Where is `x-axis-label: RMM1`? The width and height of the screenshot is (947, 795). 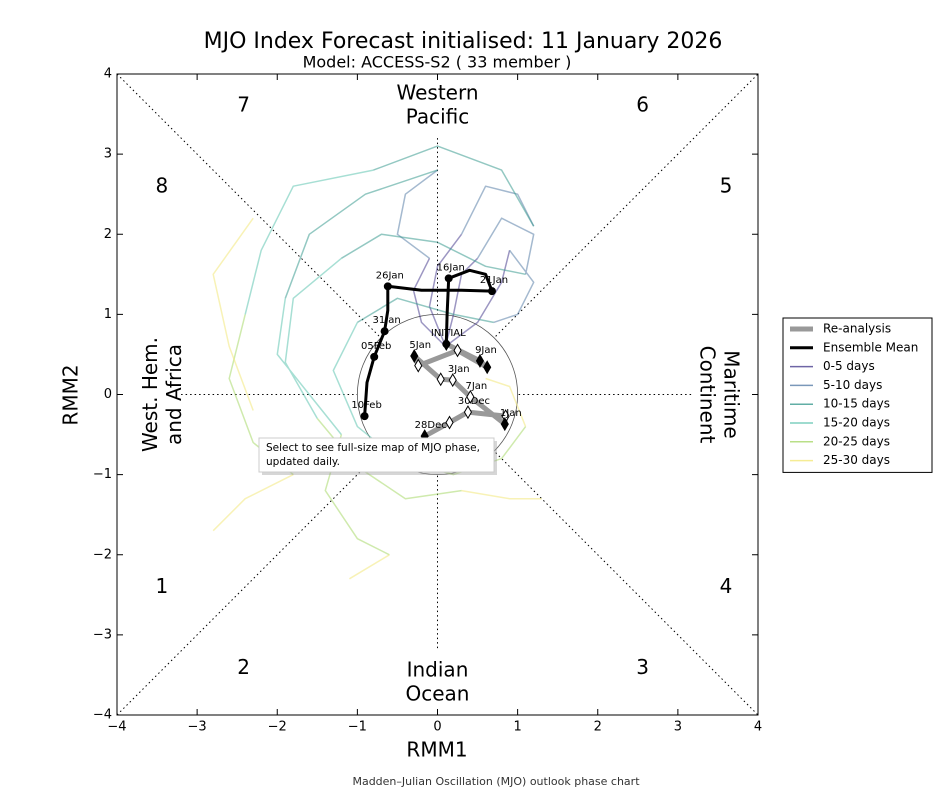
x-axis-label: RMM1 is located at coordinates (436, 750).